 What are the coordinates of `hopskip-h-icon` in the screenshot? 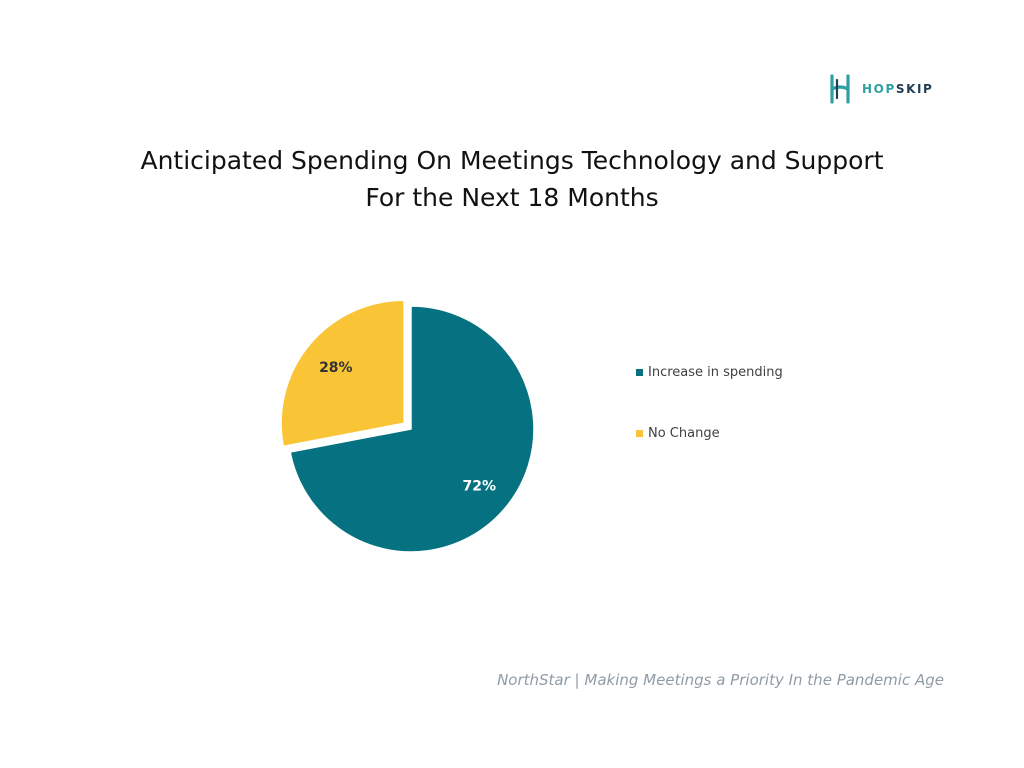 It's located at (840, 89).